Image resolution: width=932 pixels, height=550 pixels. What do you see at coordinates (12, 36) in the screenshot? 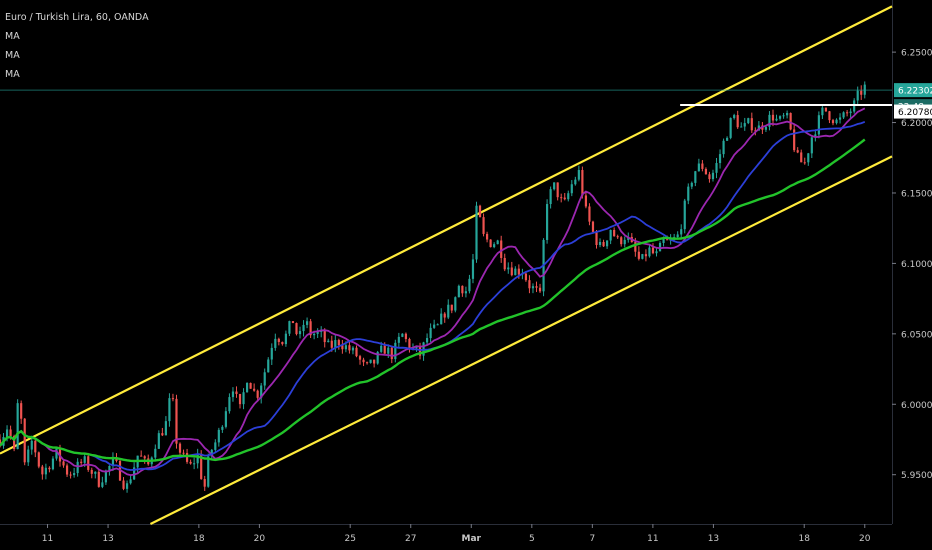
I see `indicator-ma-1: MA` at bounding box center [12, 36].